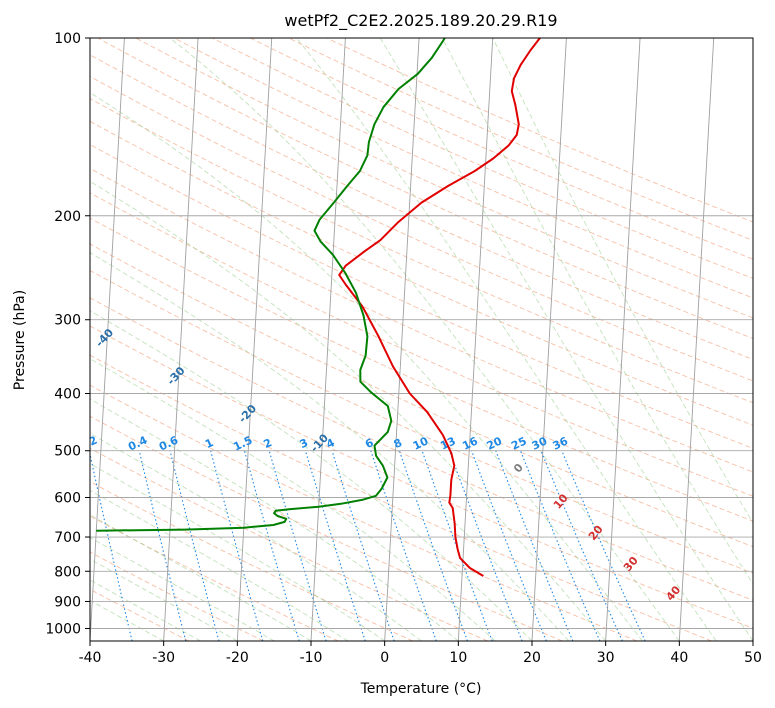  Describe the element at coordinates (540, 443) in the screenshot. I see `mixing-ratio-label: 30` at that location.